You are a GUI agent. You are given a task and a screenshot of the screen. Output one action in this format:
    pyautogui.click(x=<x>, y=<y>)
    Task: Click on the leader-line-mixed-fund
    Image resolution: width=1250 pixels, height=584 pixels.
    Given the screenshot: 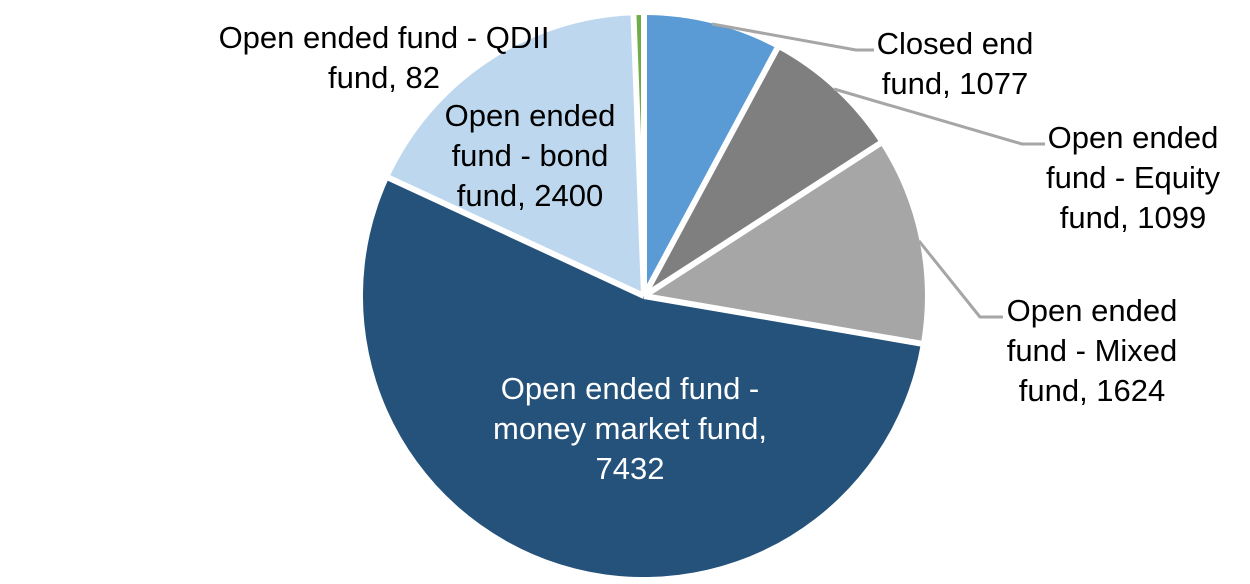 What is the action you would take?
    pyautogui.click(x=960, y=279)
    